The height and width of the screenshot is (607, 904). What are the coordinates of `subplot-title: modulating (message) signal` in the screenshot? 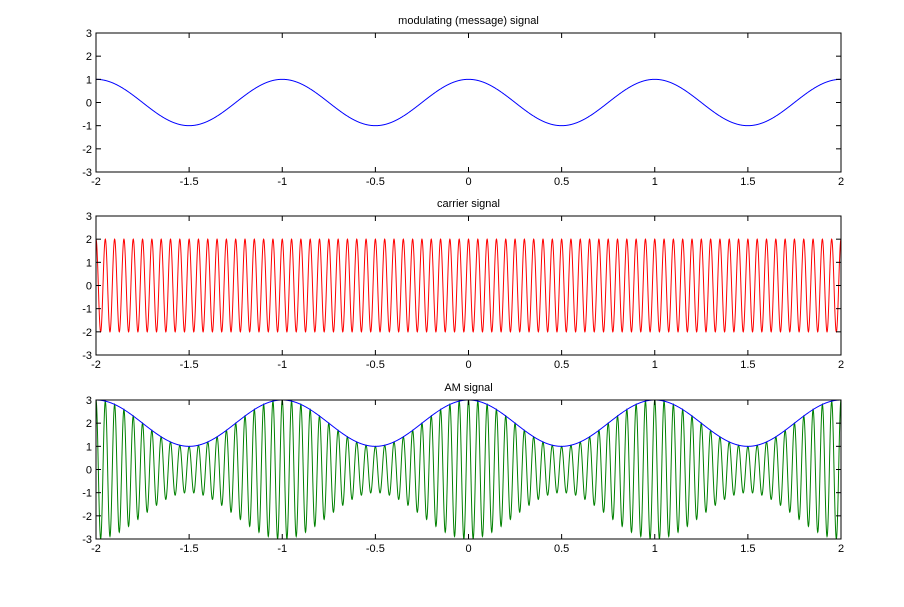 It's located at (468, 21).